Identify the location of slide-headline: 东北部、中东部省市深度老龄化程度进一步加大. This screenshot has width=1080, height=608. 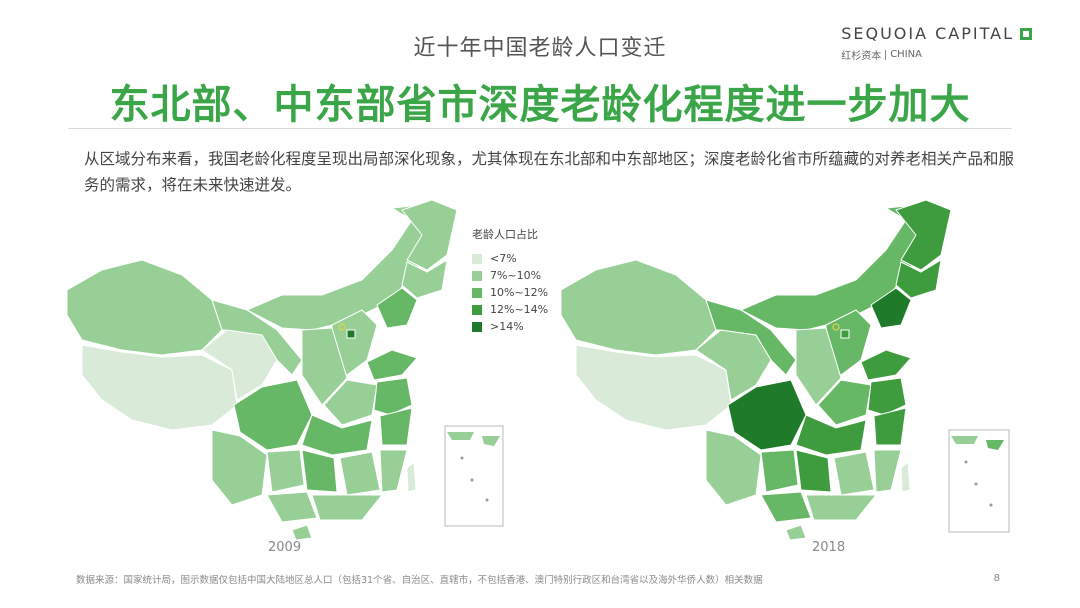
(540, 105).